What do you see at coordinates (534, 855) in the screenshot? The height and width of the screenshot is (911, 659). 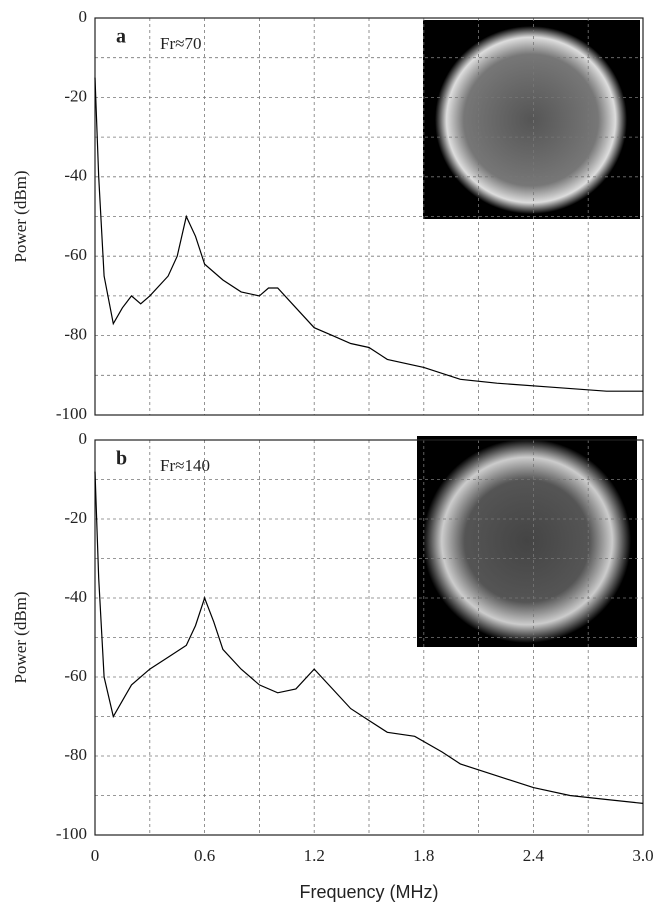 I see `x-tick-label: 2.4` at bounding box center [534, 855].